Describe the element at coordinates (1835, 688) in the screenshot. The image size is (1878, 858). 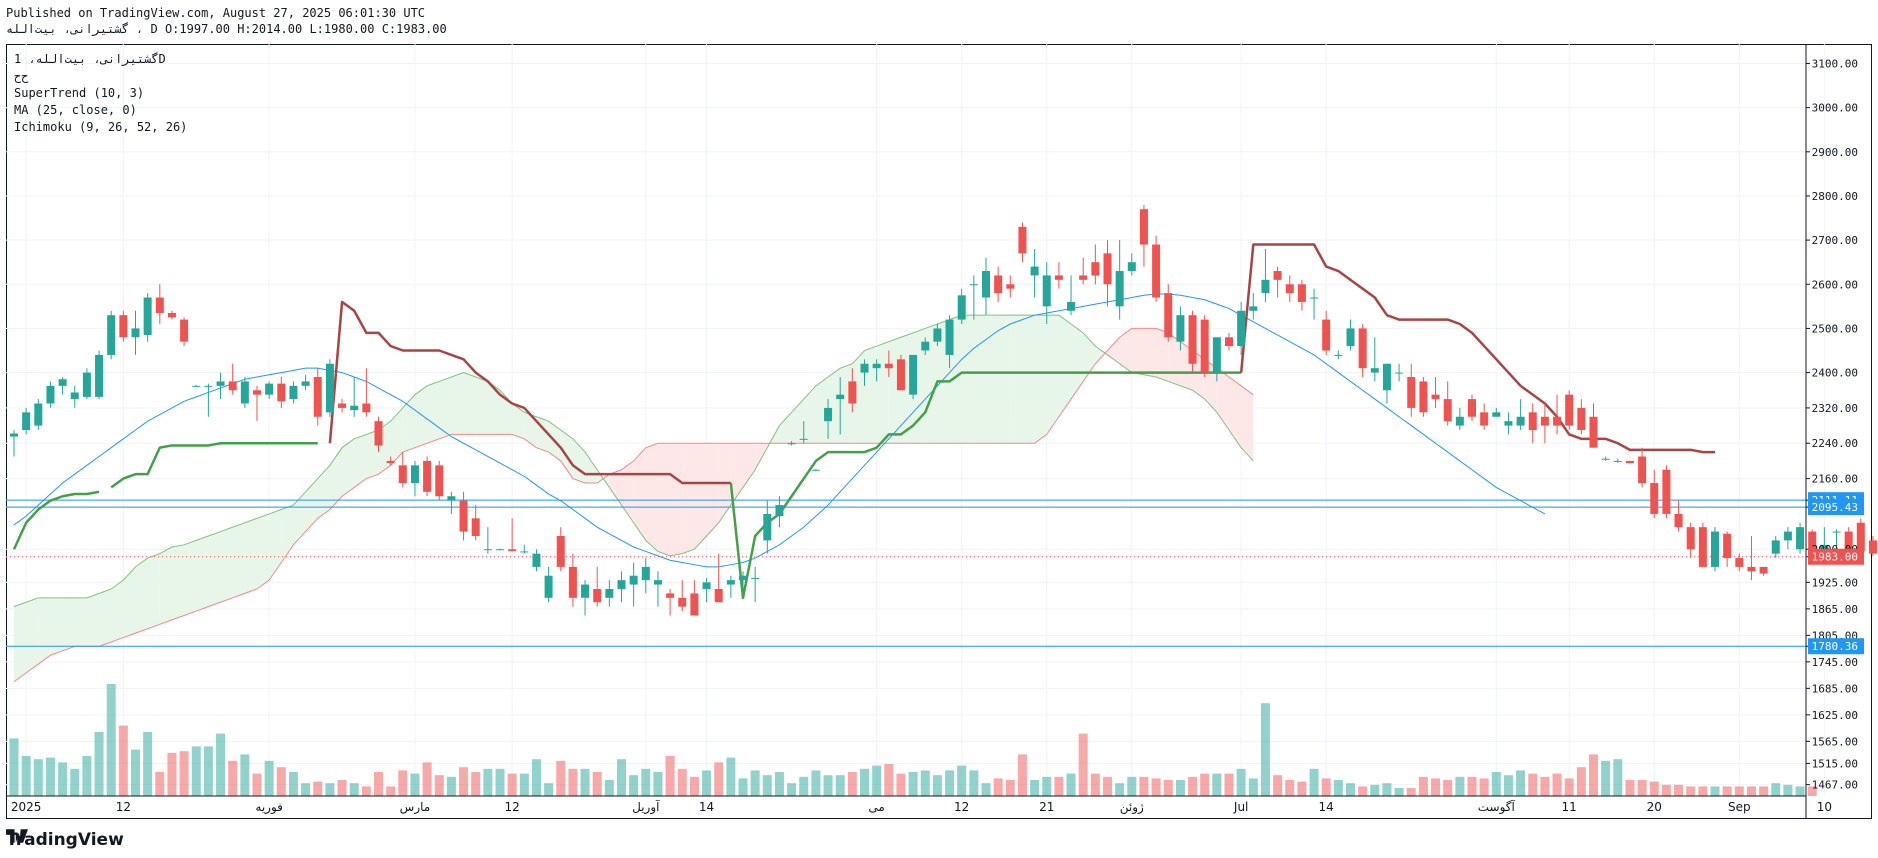
I see `y-tick-label: 1685.00` at that location.